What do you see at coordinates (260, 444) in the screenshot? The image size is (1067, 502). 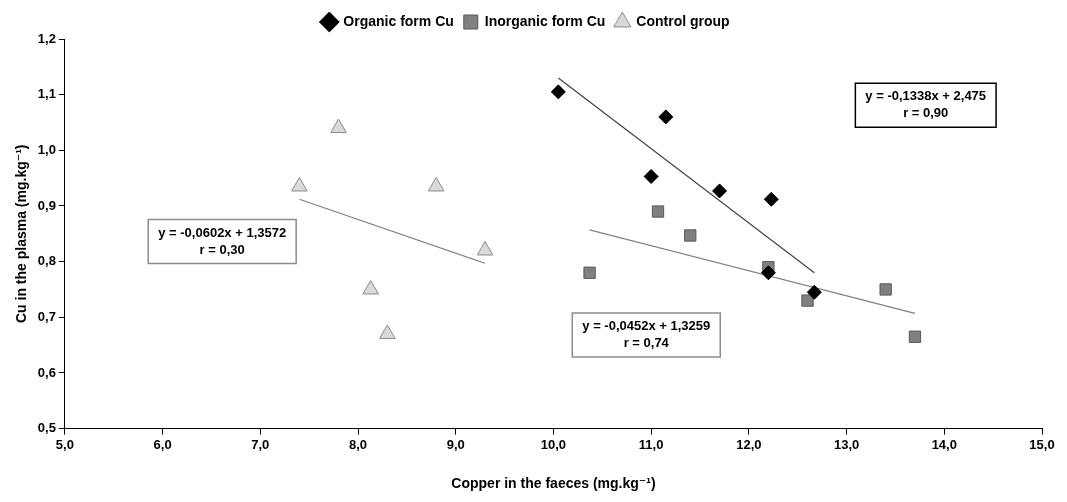 I see `x-tick-label: 7,0` at bounding box center [260, 444].